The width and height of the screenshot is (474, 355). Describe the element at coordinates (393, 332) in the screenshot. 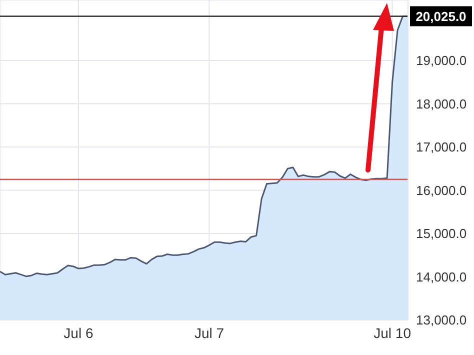

I see `x-tick-label: Jul 10` at that location.